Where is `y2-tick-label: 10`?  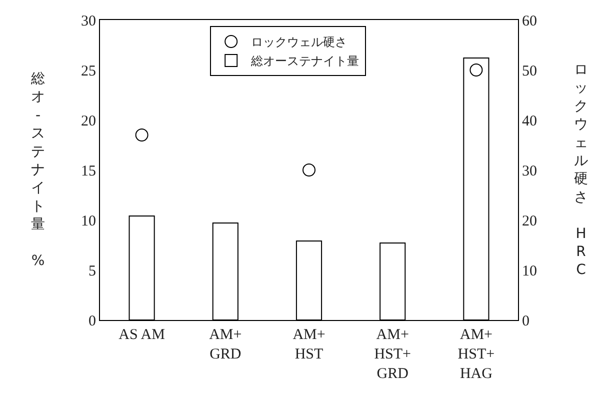
y2-tick-label: 10 is located at coordinates (529, 271).